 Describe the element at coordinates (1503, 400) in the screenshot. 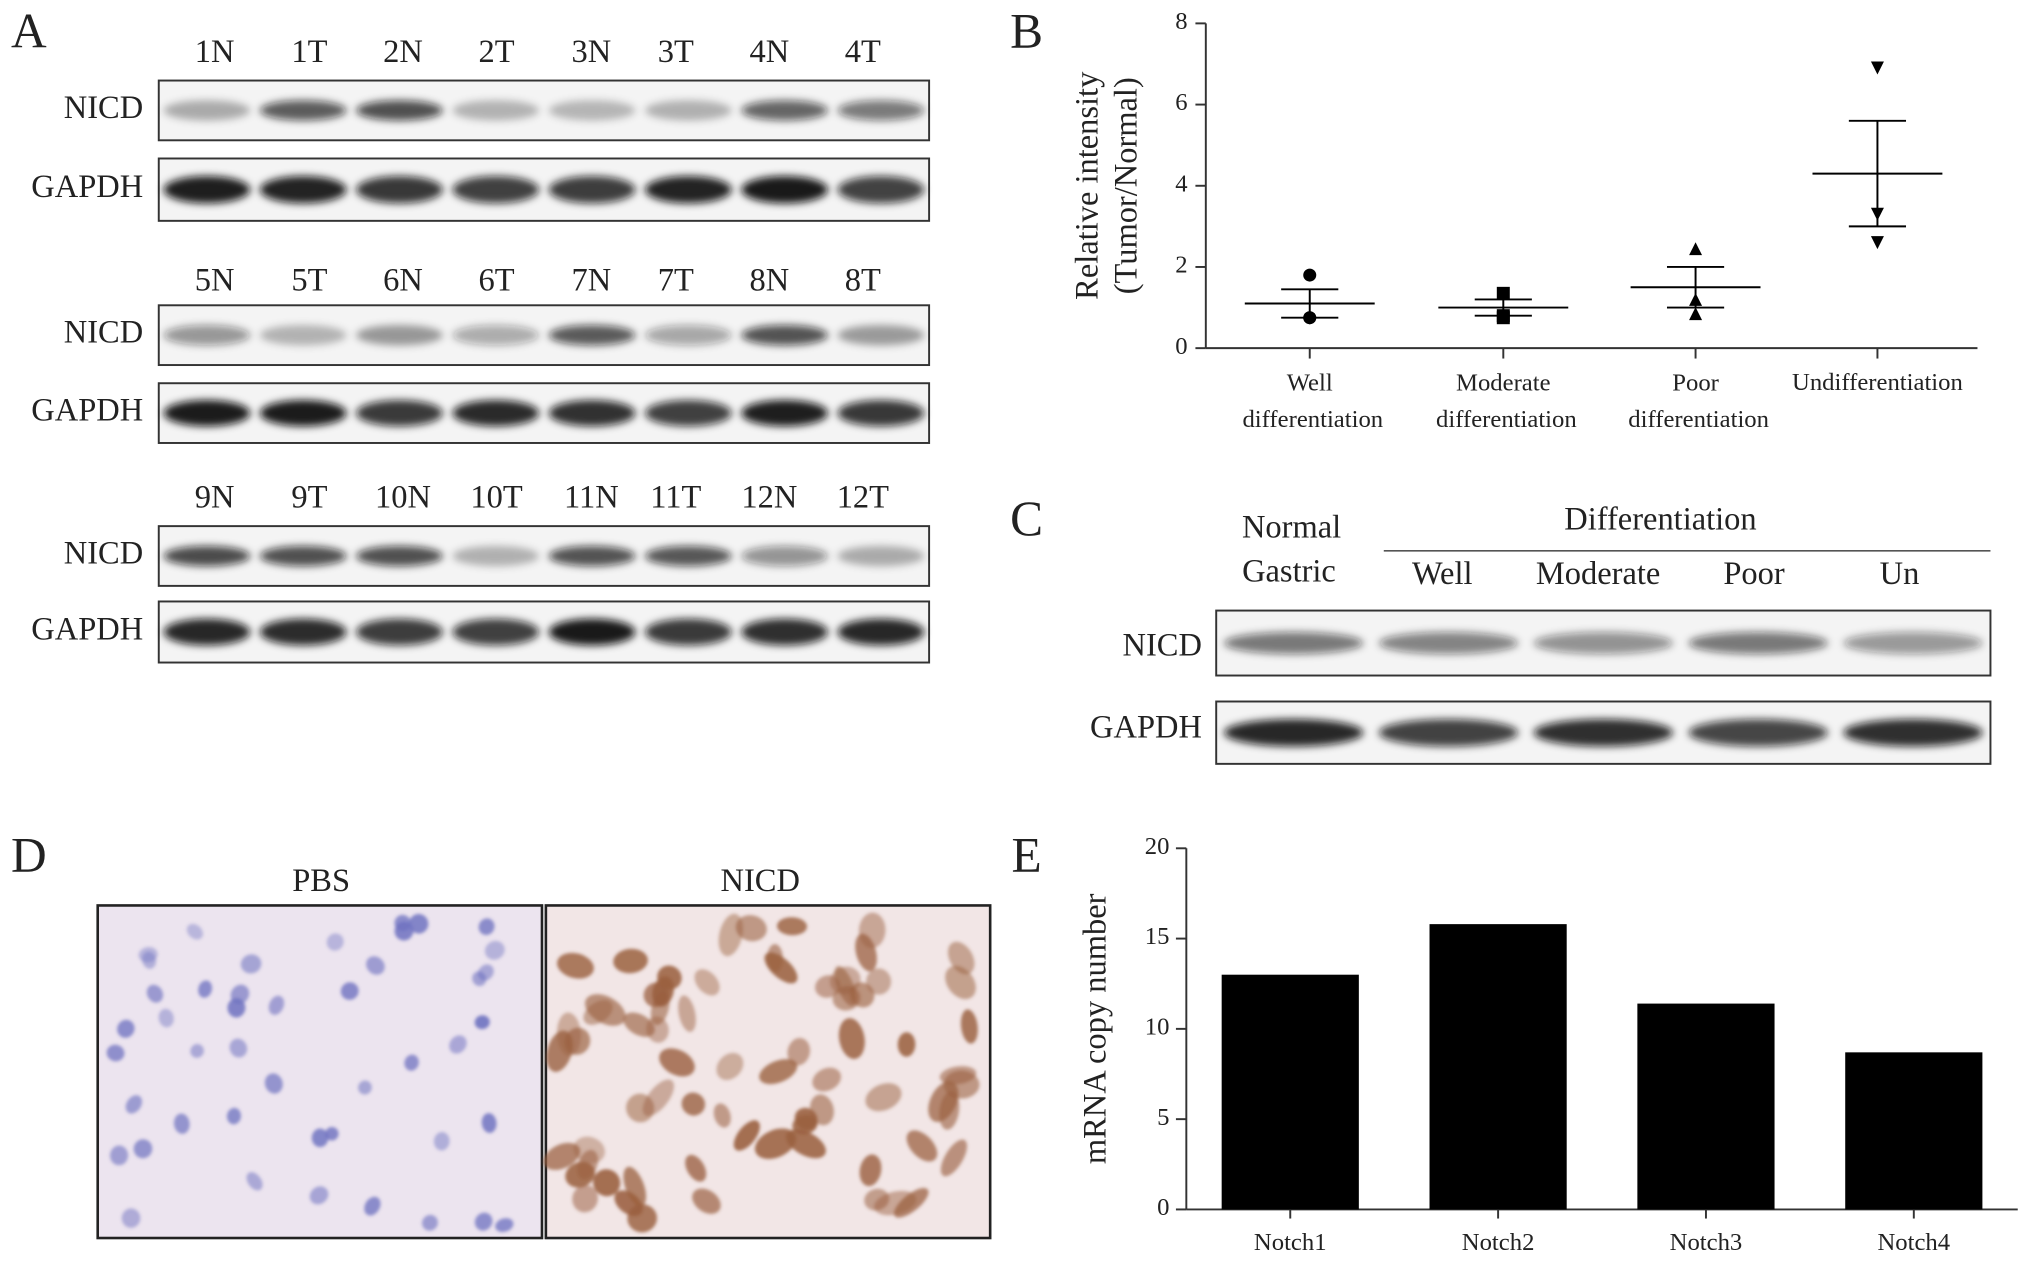

I see `x-tick-label: Moderate differentiation` at that location.